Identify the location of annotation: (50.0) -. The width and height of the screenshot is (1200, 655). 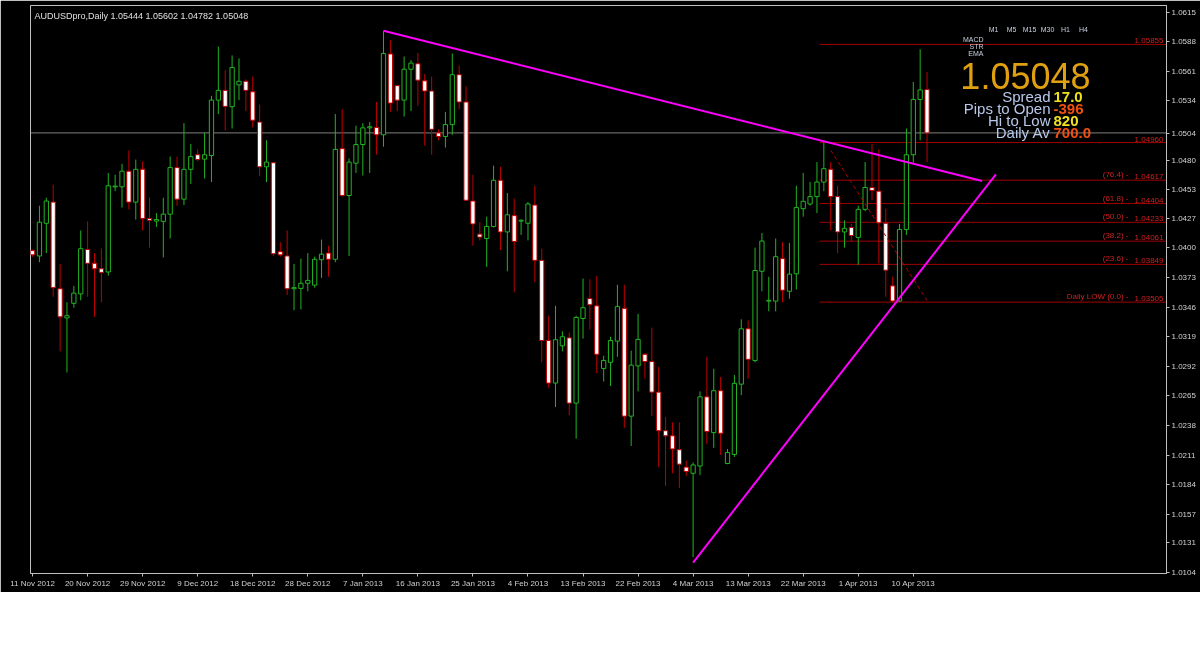
(1115, 217).